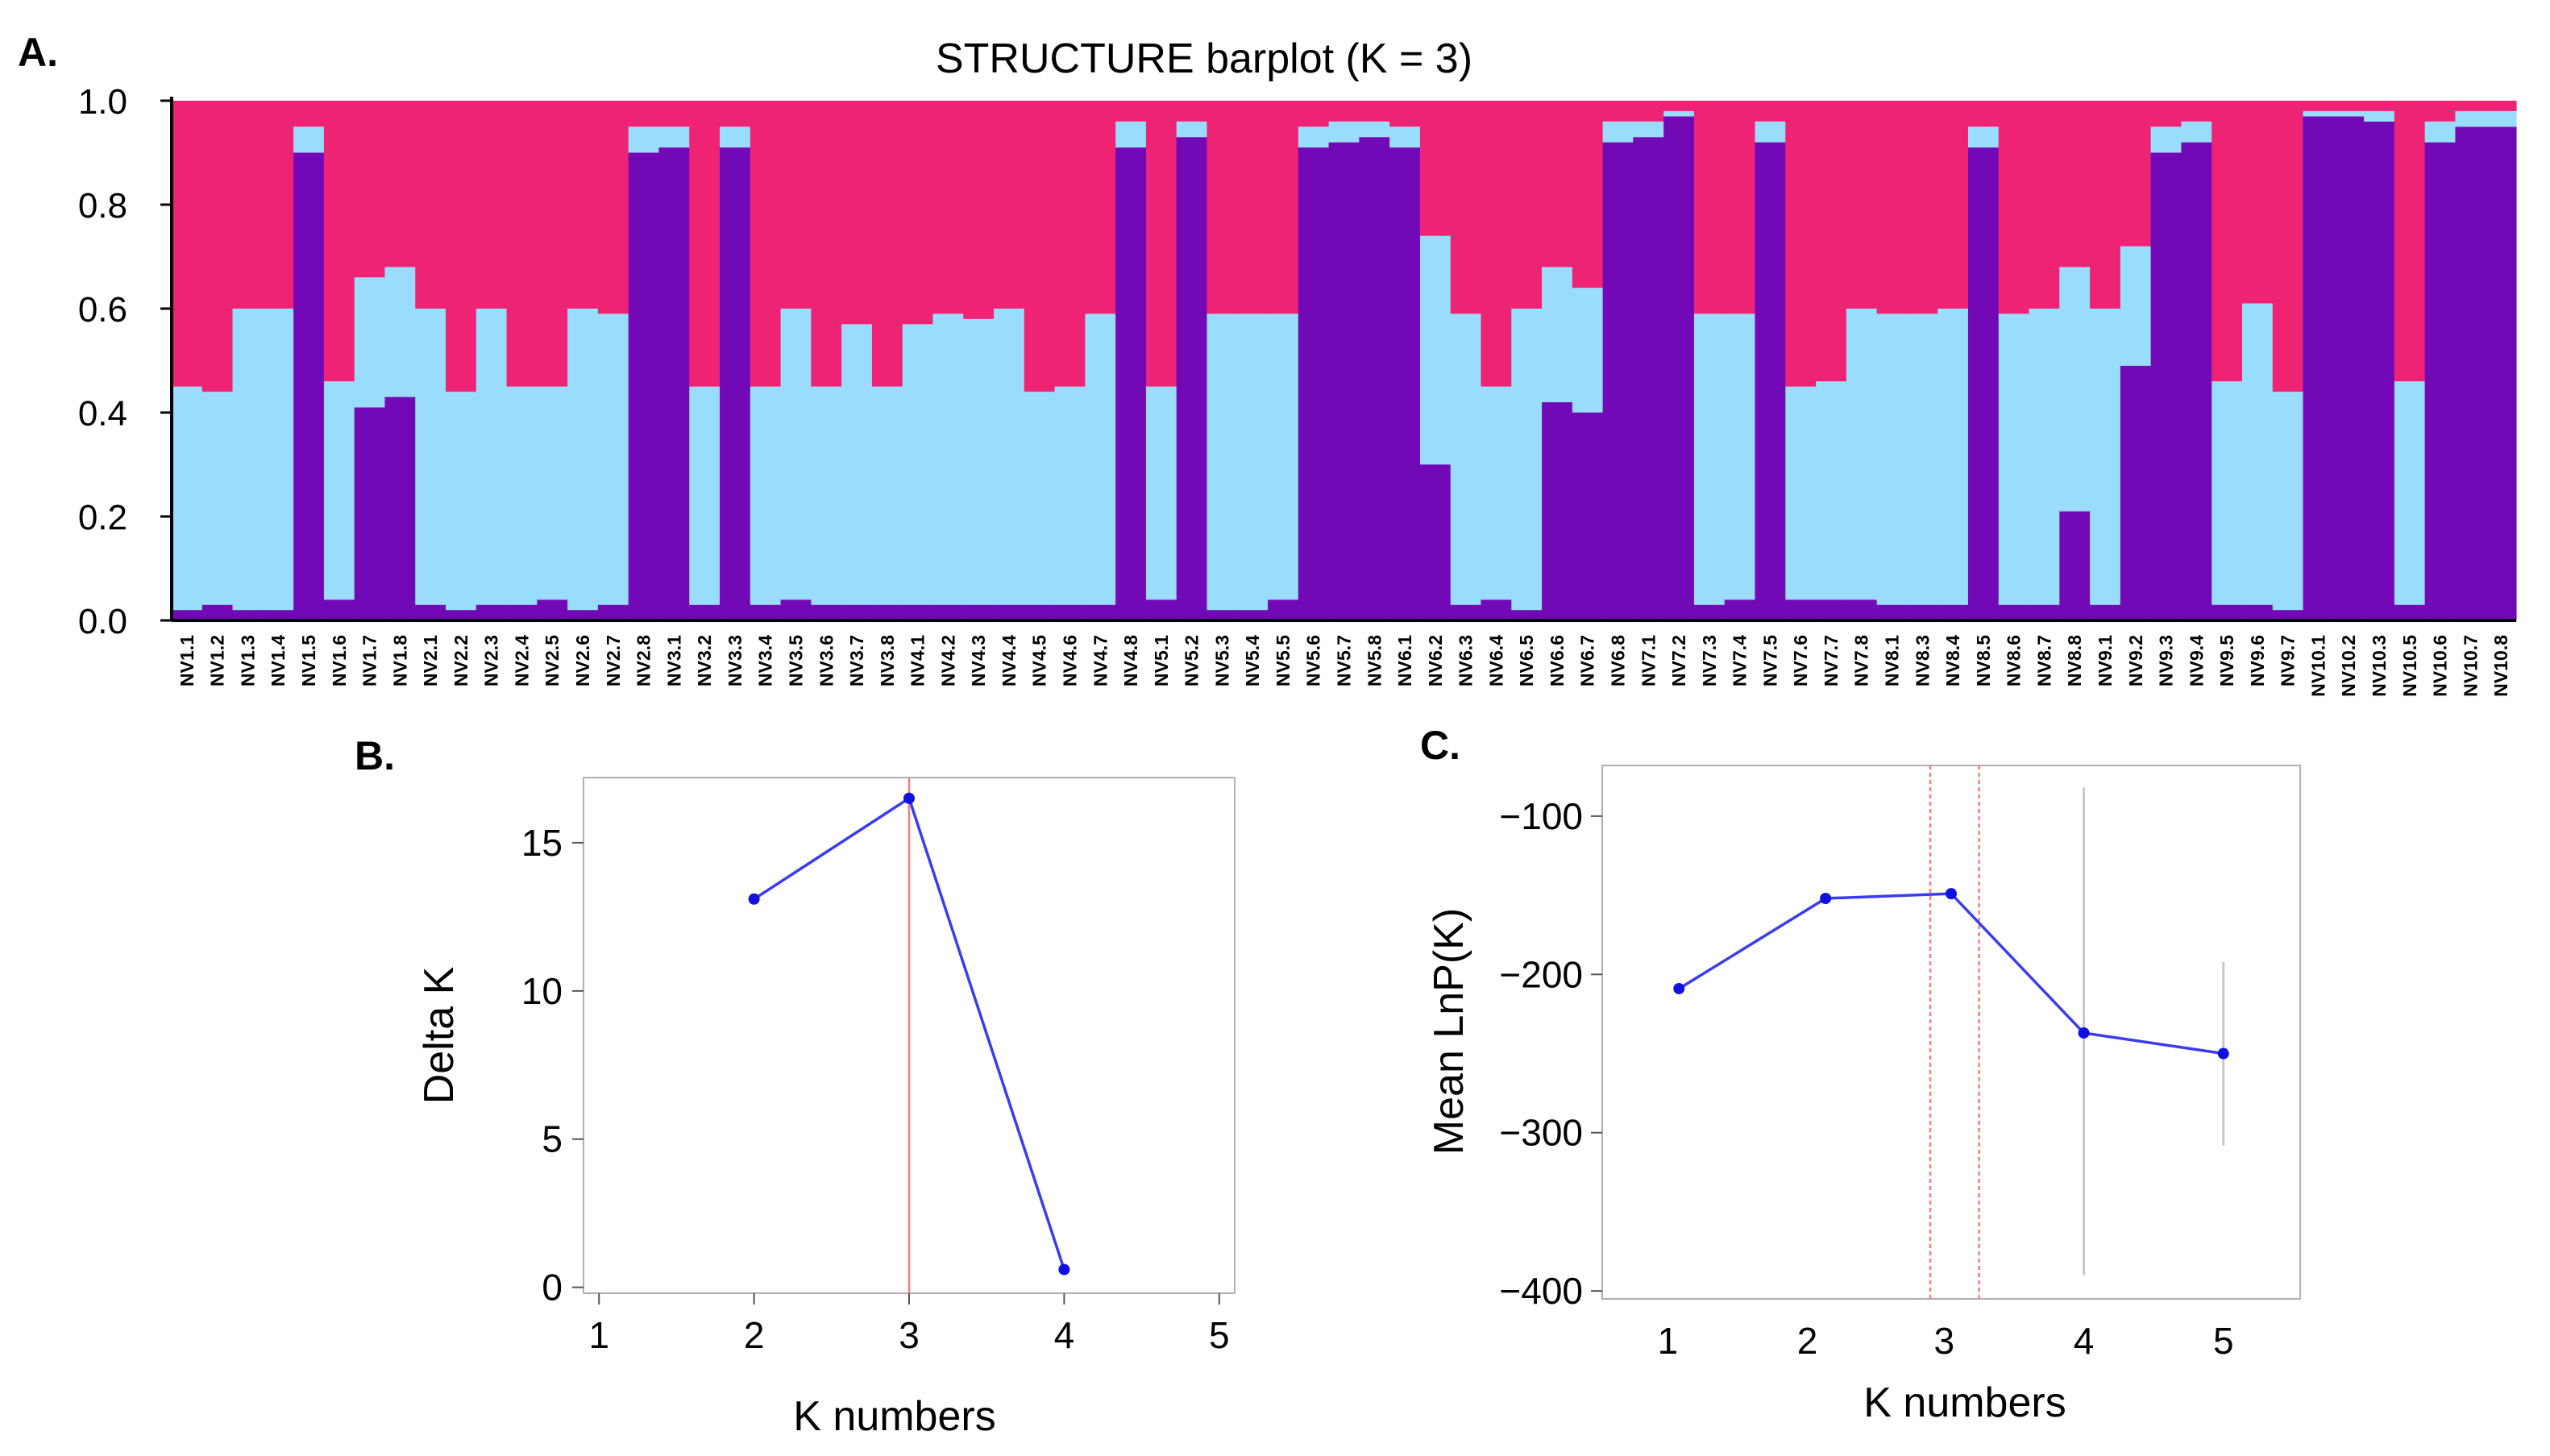 Image resolution: width=2550 pixels, height=1456 pixels. I want to click on barplot-x-tick-label: NV1.3, so click(247, 661).